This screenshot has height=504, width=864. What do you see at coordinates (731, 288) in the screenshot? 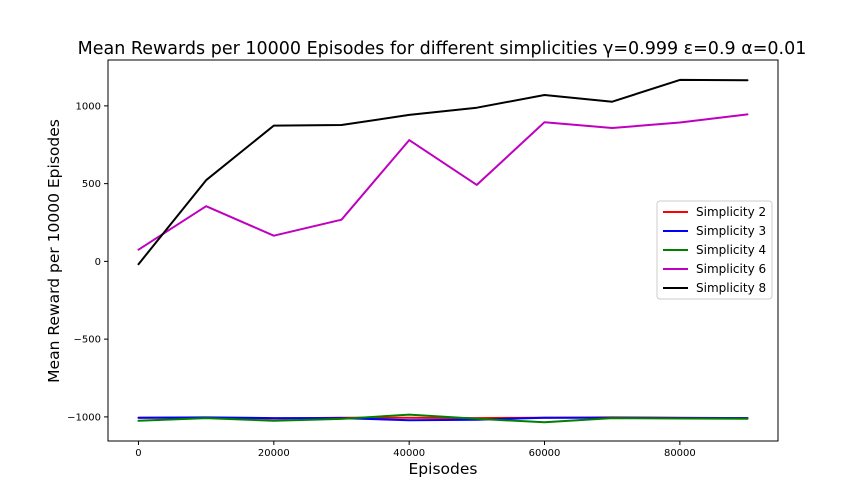
I see `legend-label: Simplicity 8` at bounding box center [731, 288].